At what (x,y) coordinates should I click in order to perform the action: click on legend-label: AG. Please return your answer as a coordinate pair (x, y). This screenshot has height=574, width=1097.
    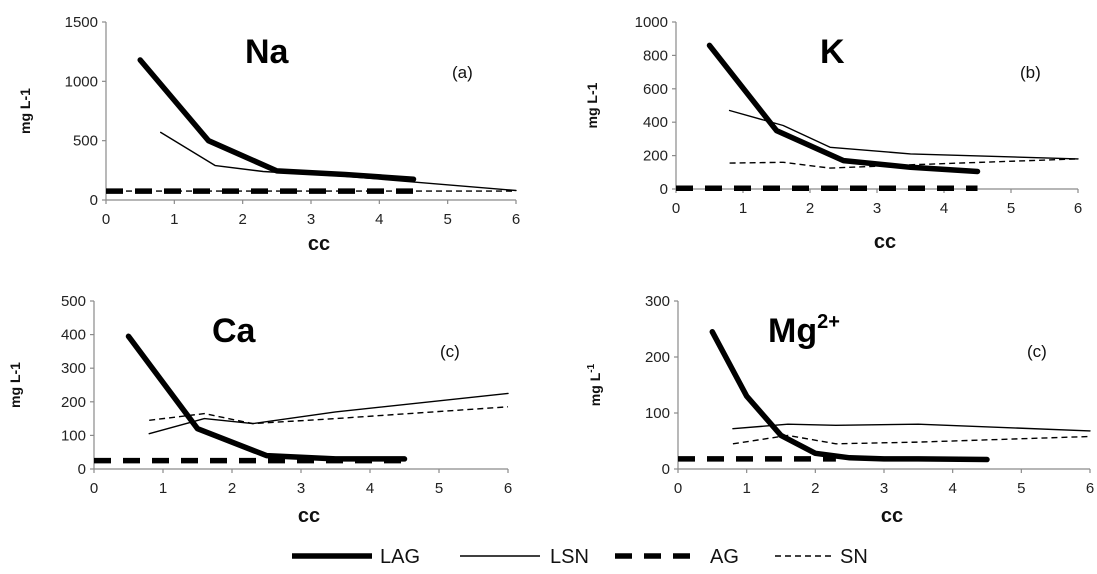
    Looking at the image, I should click on (724, 557).